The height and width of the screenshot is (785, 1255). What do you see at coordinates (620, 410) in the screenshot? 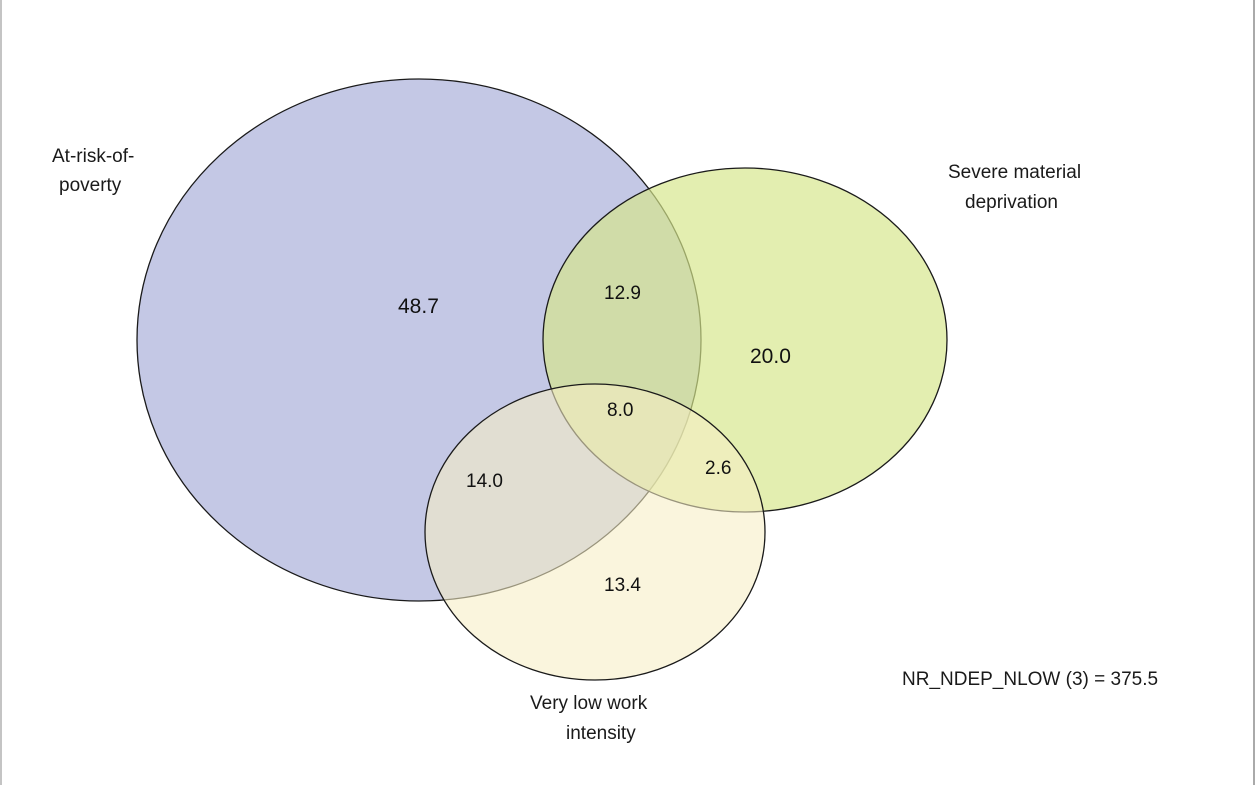
I see `value-all-three: 8.0` at bounding box center [620, 410].